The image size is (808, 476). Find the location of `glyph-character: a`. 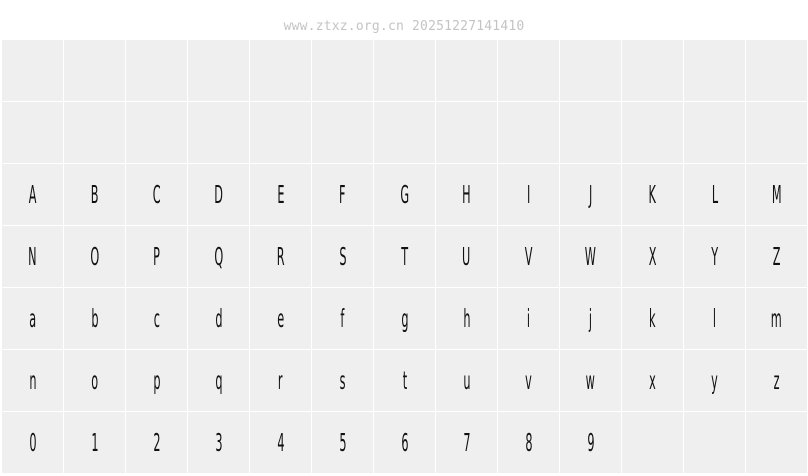

glyph-character: a is located at coordinates (32, 318).